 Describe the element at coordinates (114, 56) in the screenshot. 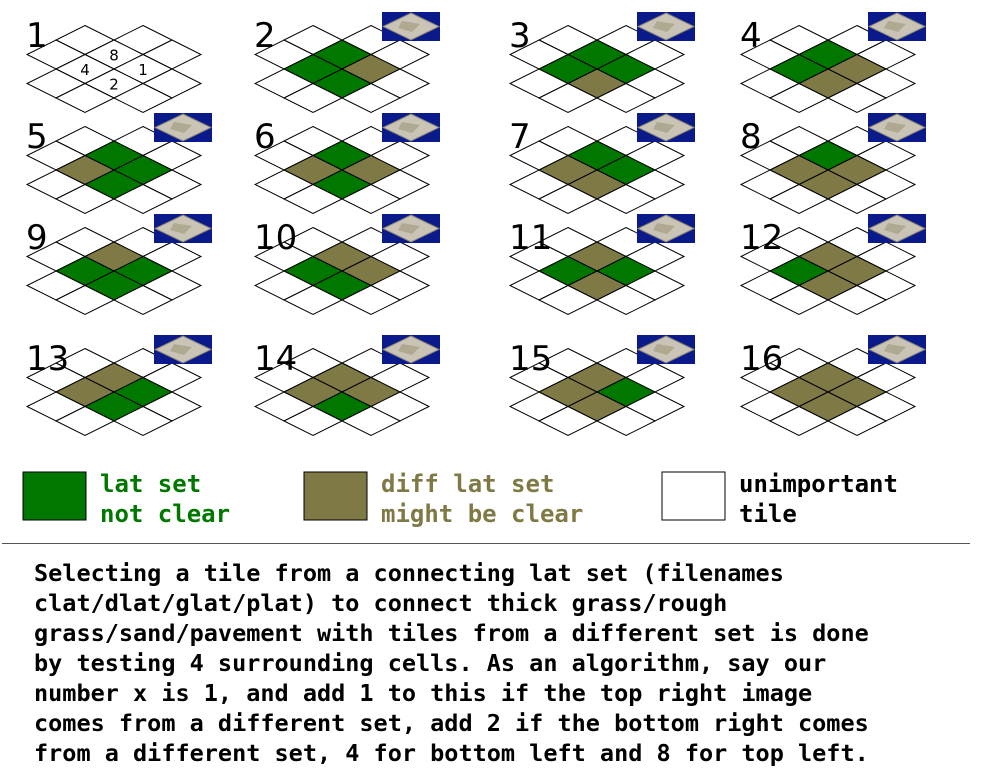

I see `corner-label-top: 8` at that location.